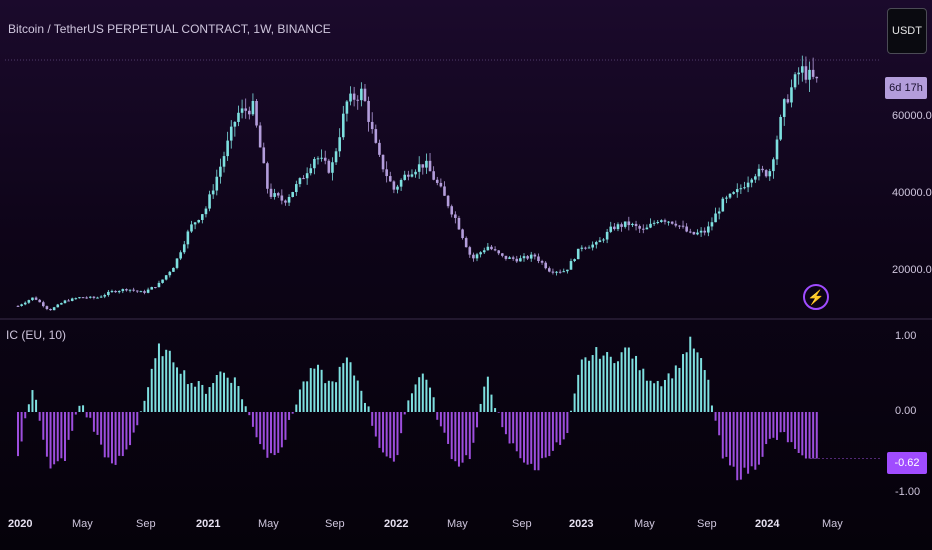  Describe the element at coordinates (816, 297) in the screenshot. I see `lightning-bolt-icon: ⚡` at that location.